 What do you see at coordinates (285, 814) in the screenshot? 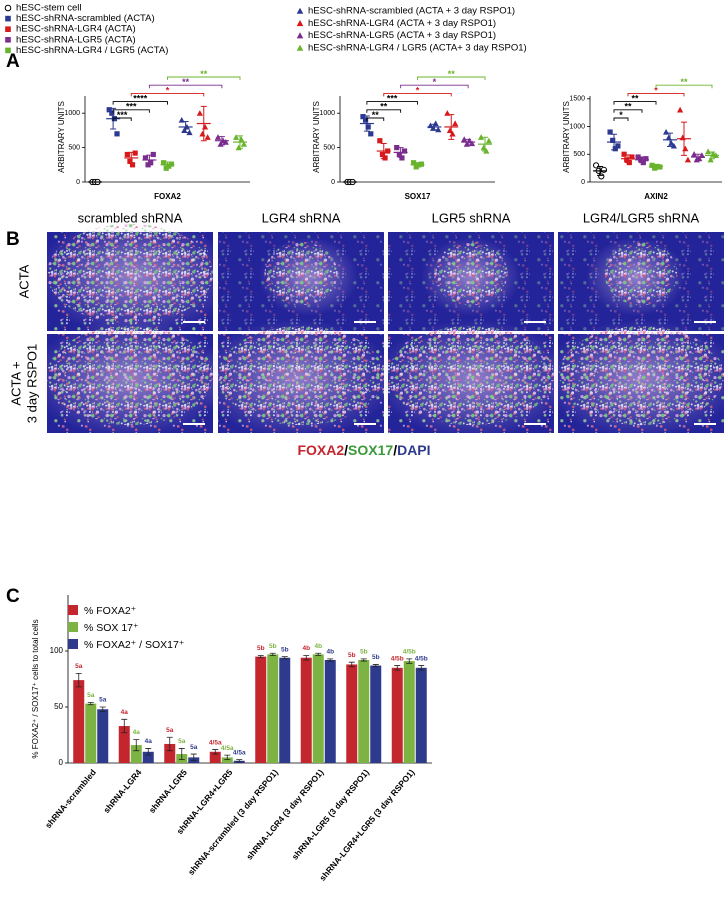
I see `x-tick-label: shRNA-LGR4 (3 day RSPO1)` at bounding box center [285, 814].